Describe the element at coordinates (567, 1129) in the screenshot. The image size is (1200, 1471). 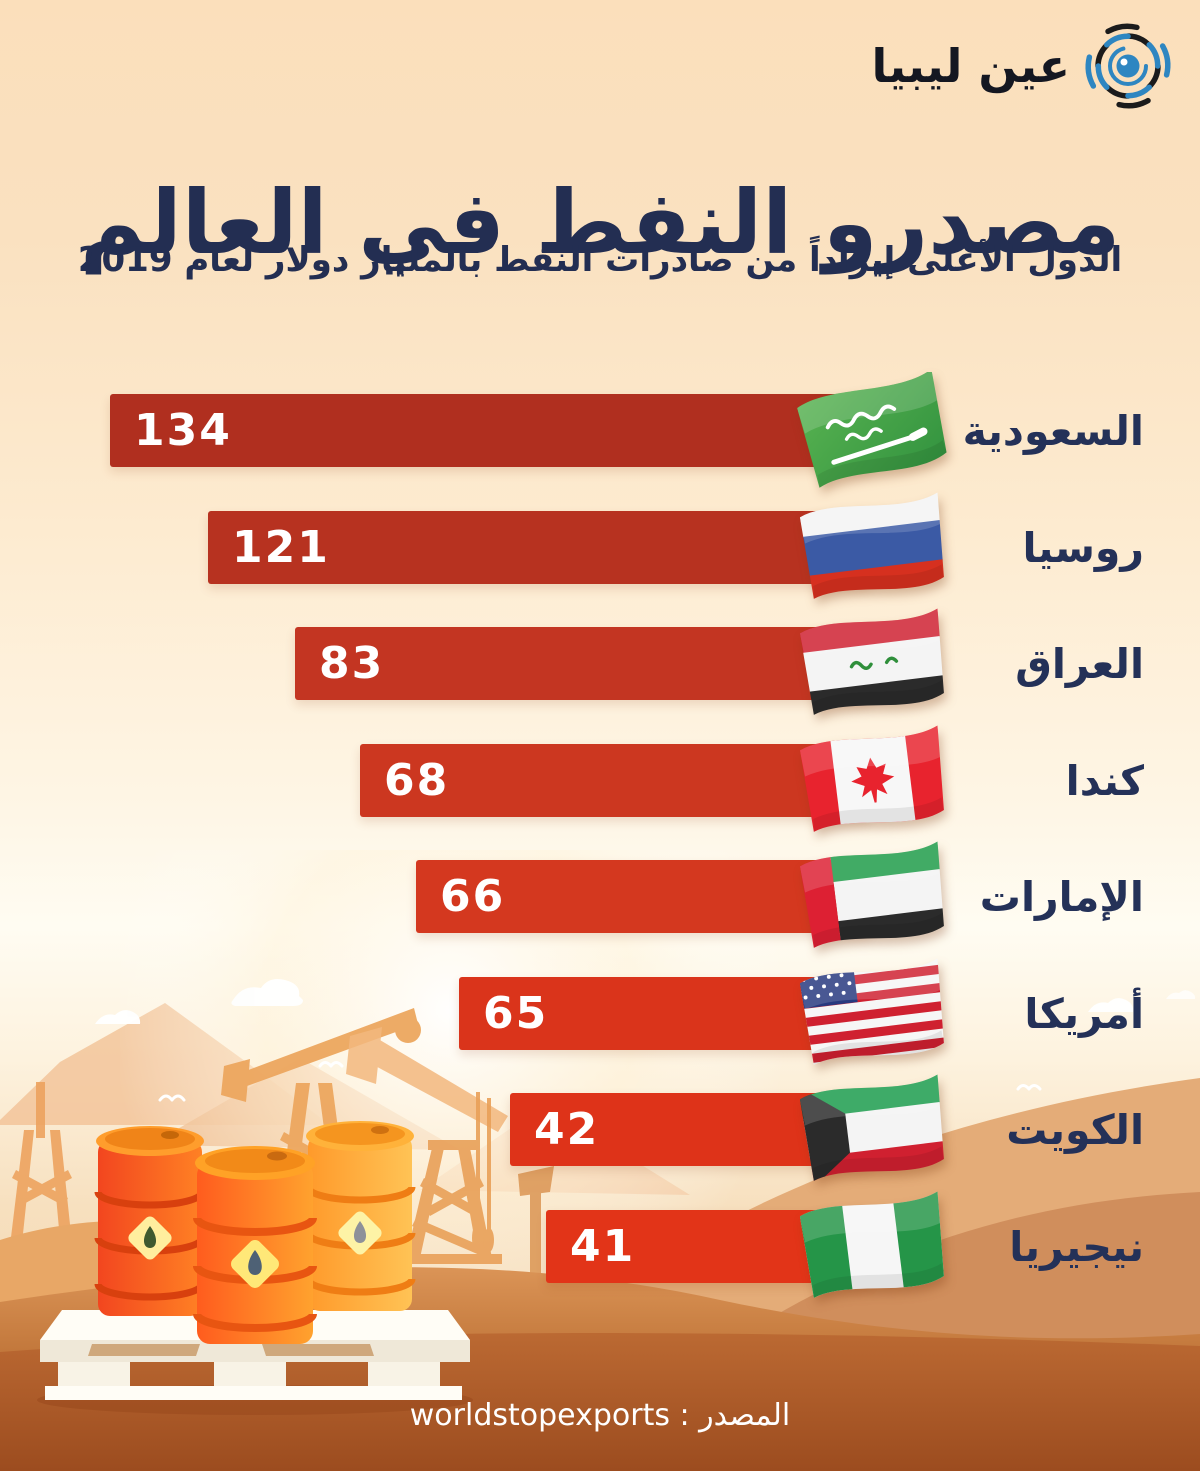
I see `bar-value: 42` at that location.